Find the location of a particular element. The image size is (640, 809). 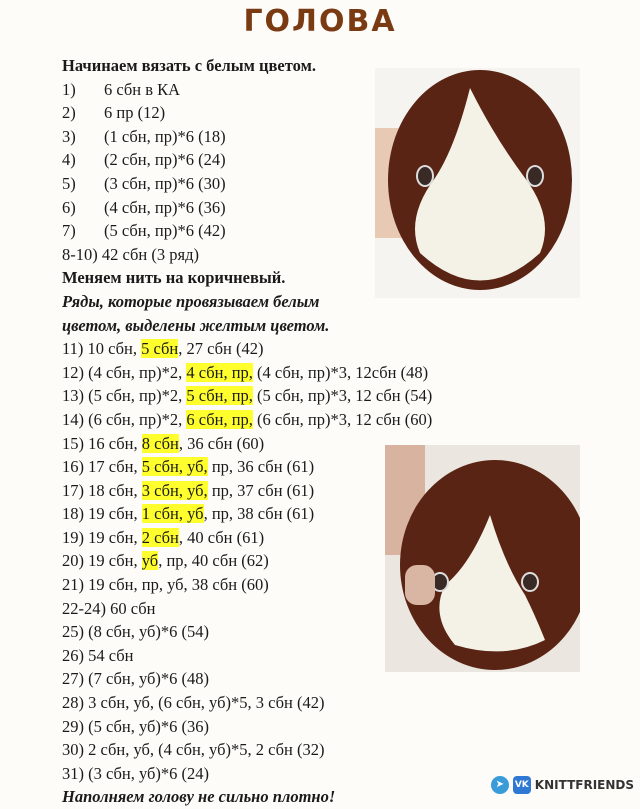

row-text: 17) 18 сбн, is located at coordinates (102, 490).